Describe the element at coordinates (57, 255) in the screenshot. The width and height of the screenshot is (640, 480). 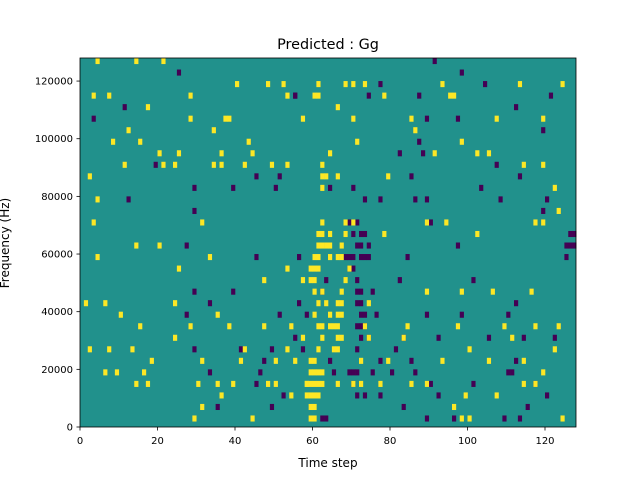
I see `y-axis: 0 20000 40000 60000 80000 100000 120000` at that location.